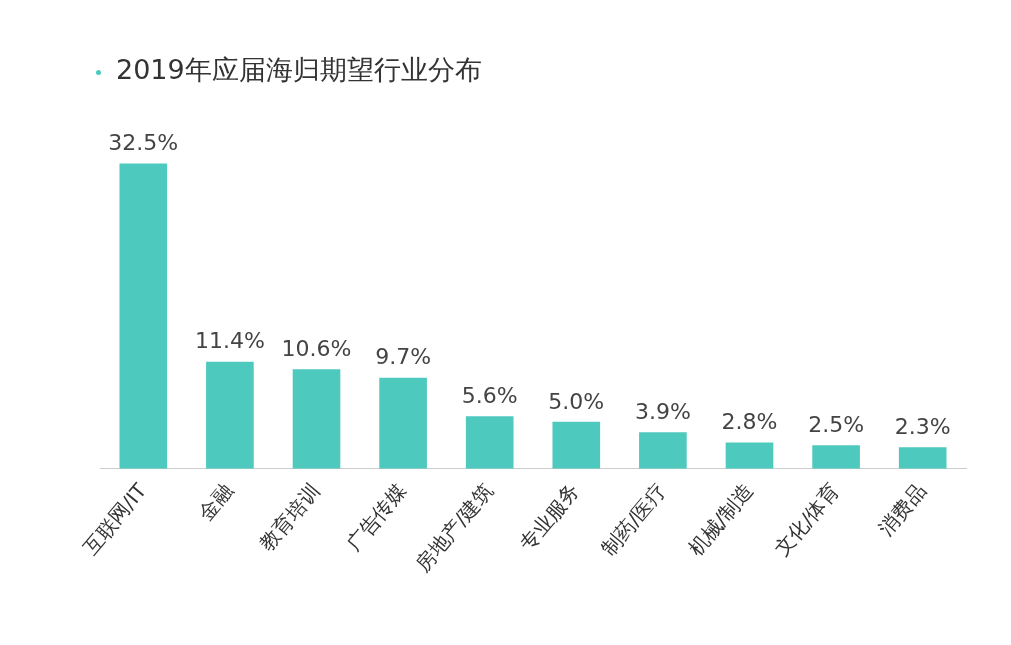  What do you see at coordinates (229, 341) in the screenshot?
I see `data-label: 11.4%` at bounding box center [229, 341].